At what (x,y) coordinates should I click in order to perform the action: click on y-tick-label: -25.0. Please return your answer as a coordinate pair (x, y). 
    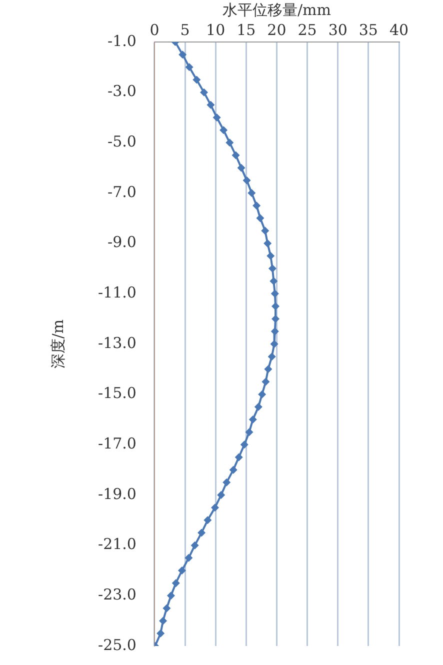
    Looking at the image, I should click on (117, 645).